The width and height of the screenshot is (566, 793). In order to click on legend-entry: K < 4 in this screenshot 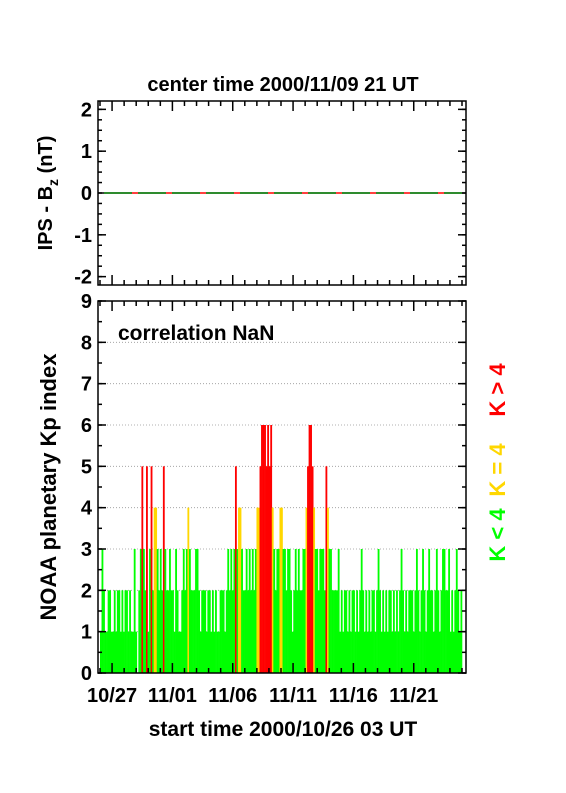, I will do `click(497, 535)`.